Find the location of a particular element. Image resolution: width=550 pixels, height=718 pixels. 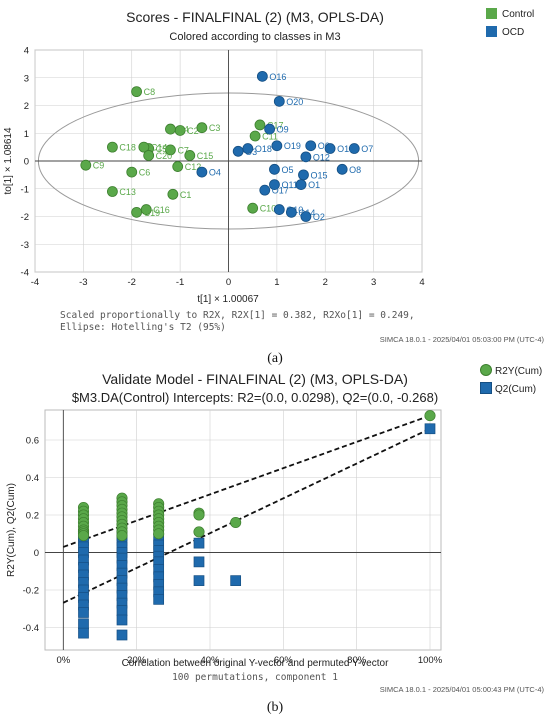

score-label-O16: O16 is located at coordinates (277, 77).